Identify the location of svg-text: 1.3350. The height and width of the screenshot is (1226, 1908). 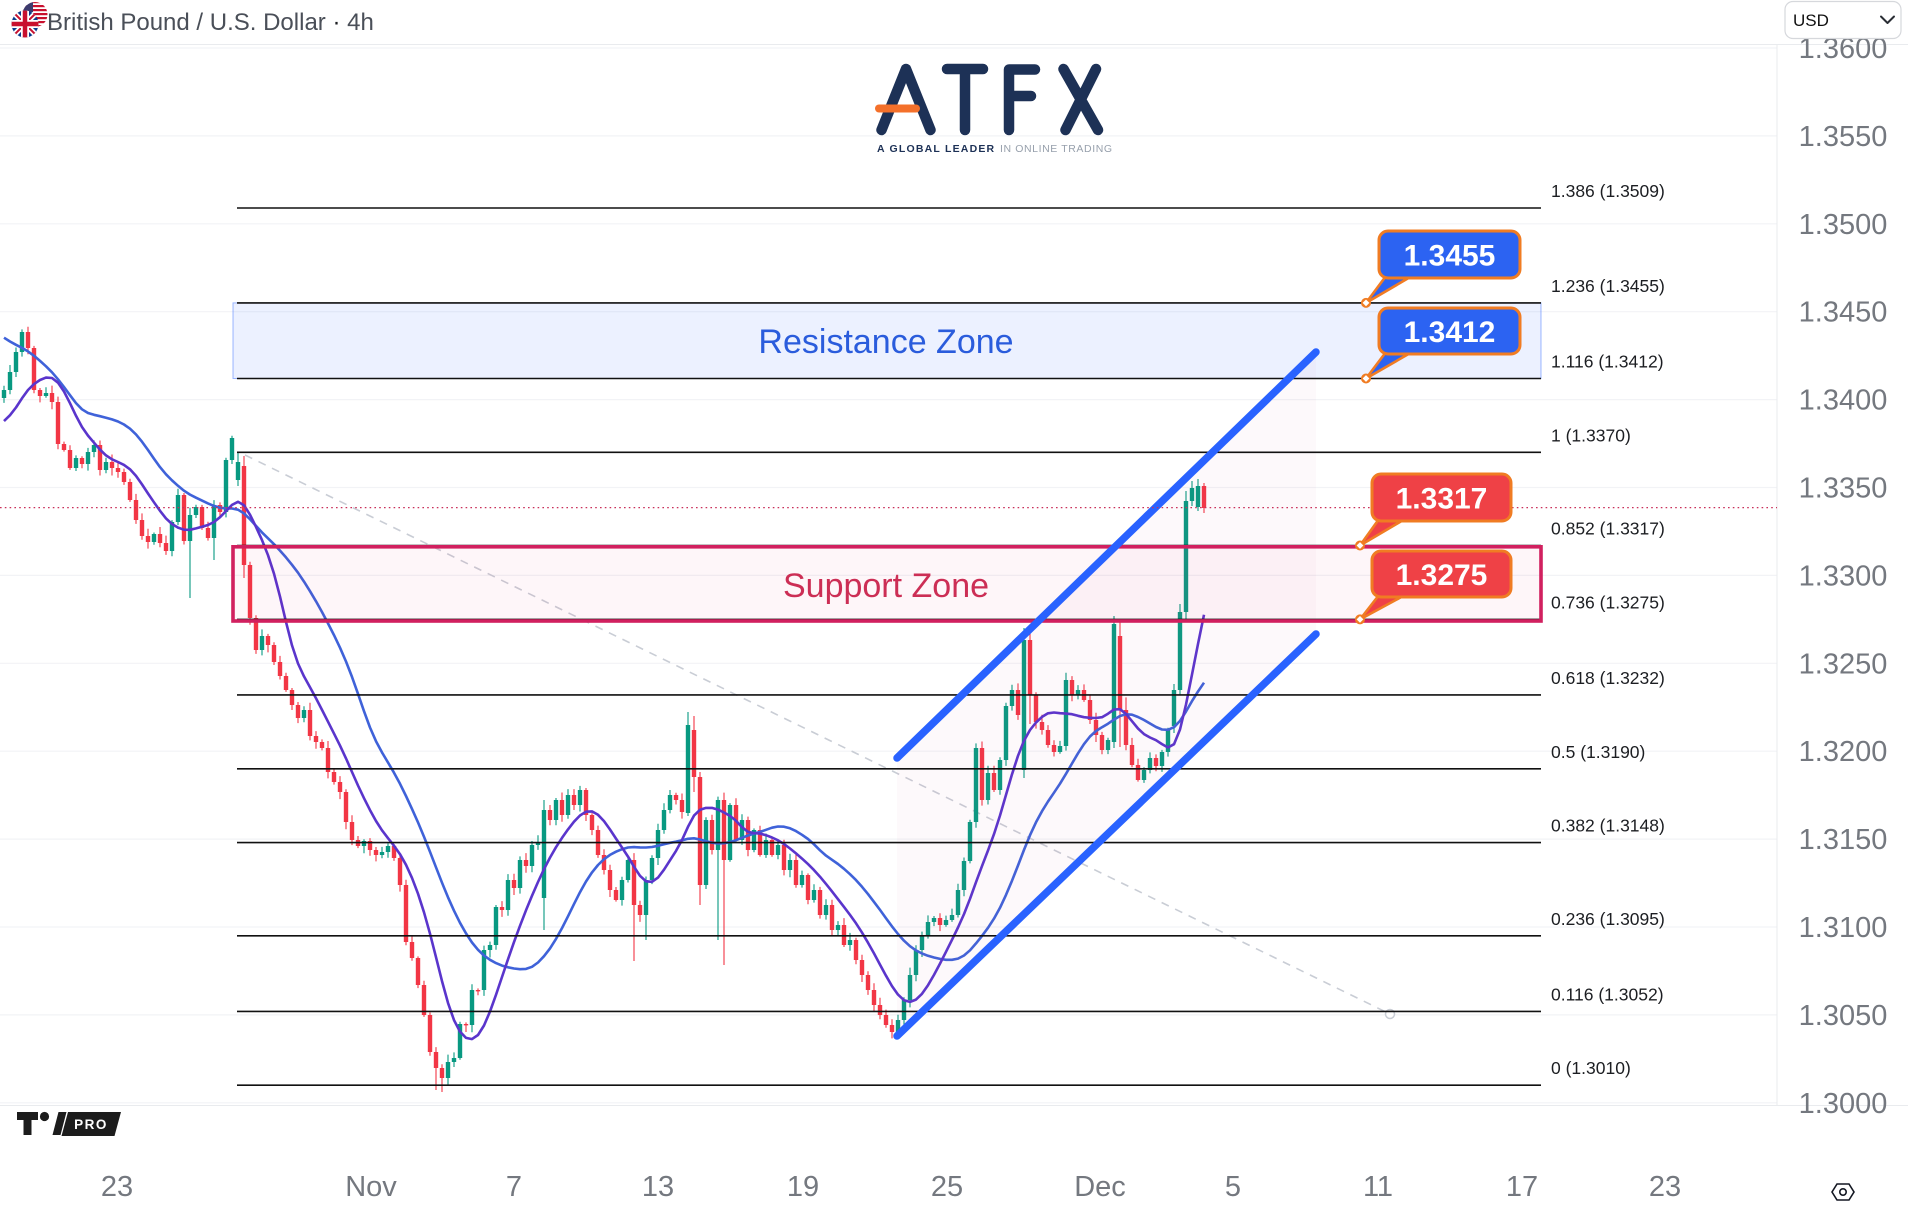
(1843, 489).